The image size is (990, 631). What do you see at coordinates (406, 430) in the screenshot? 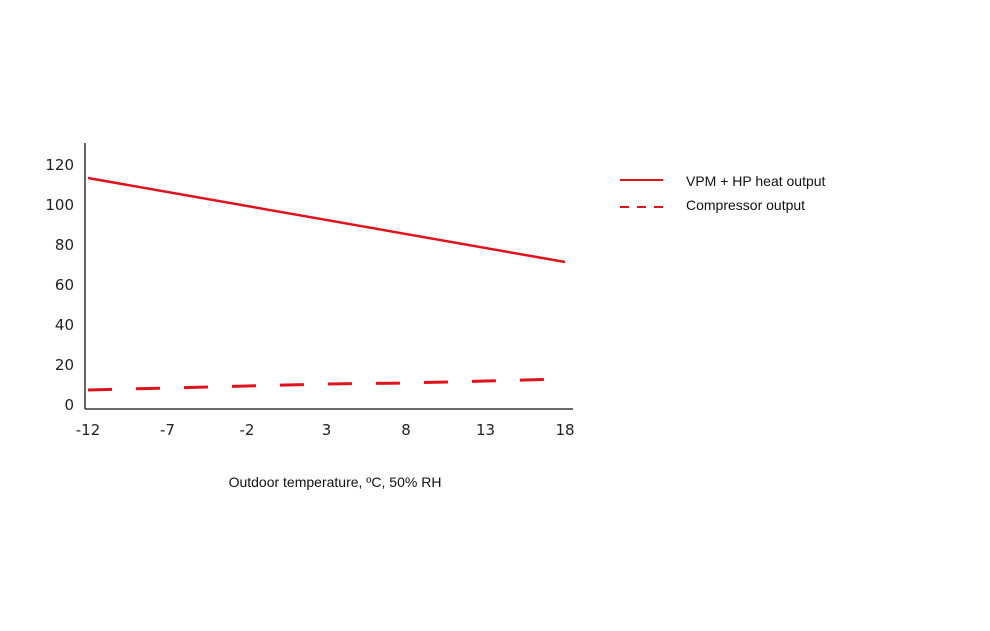
I see `x-tick-label: 8` at bounding box center [406, 430].